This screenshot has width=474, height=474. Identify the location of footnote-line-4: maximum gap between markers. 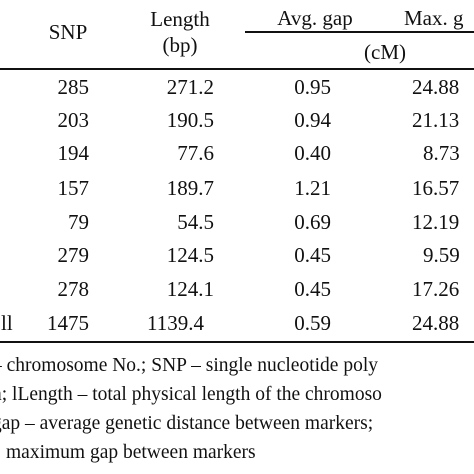
(131, 452).